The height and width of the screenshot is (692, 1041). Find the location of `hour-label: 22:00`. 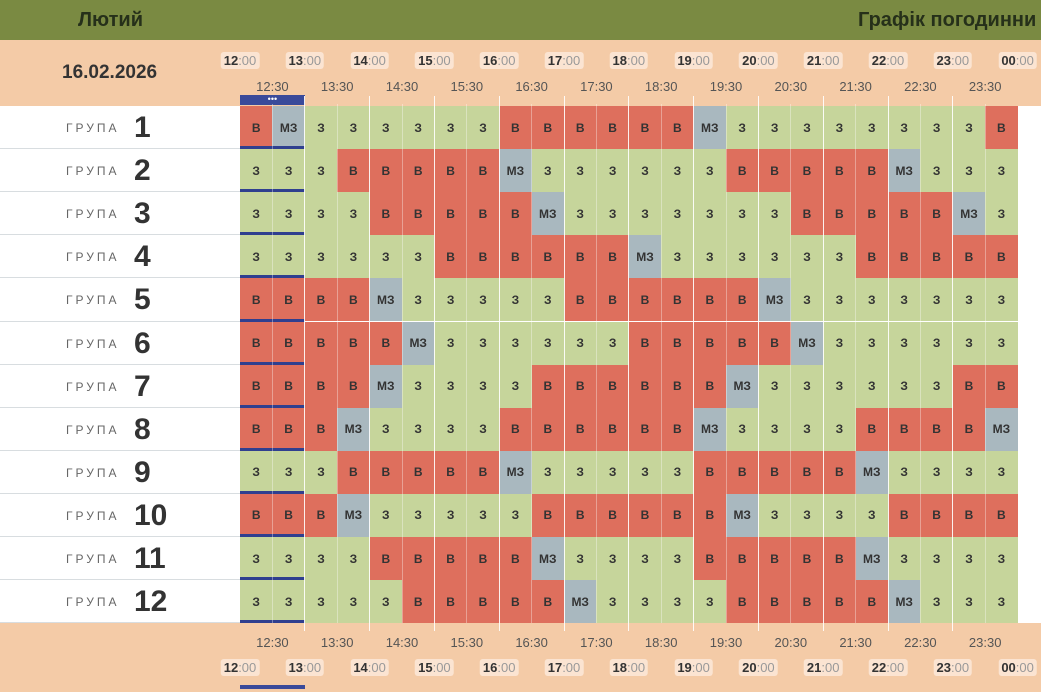

hour-label: 22:00 is located at coordinates (888, 60).